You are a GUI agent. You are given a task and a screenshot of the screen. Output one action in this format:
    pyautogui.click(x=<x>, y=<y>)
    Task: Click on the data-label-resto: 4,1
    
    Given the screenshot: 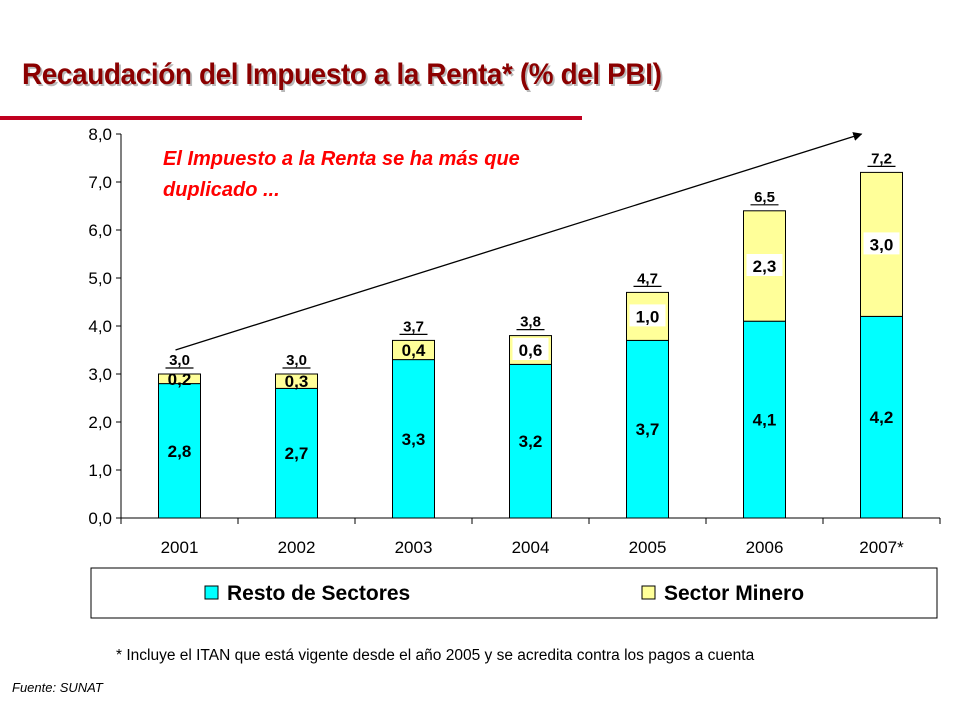 What is the action you would take?
    pyautogui.click(x=765, y=420)
    